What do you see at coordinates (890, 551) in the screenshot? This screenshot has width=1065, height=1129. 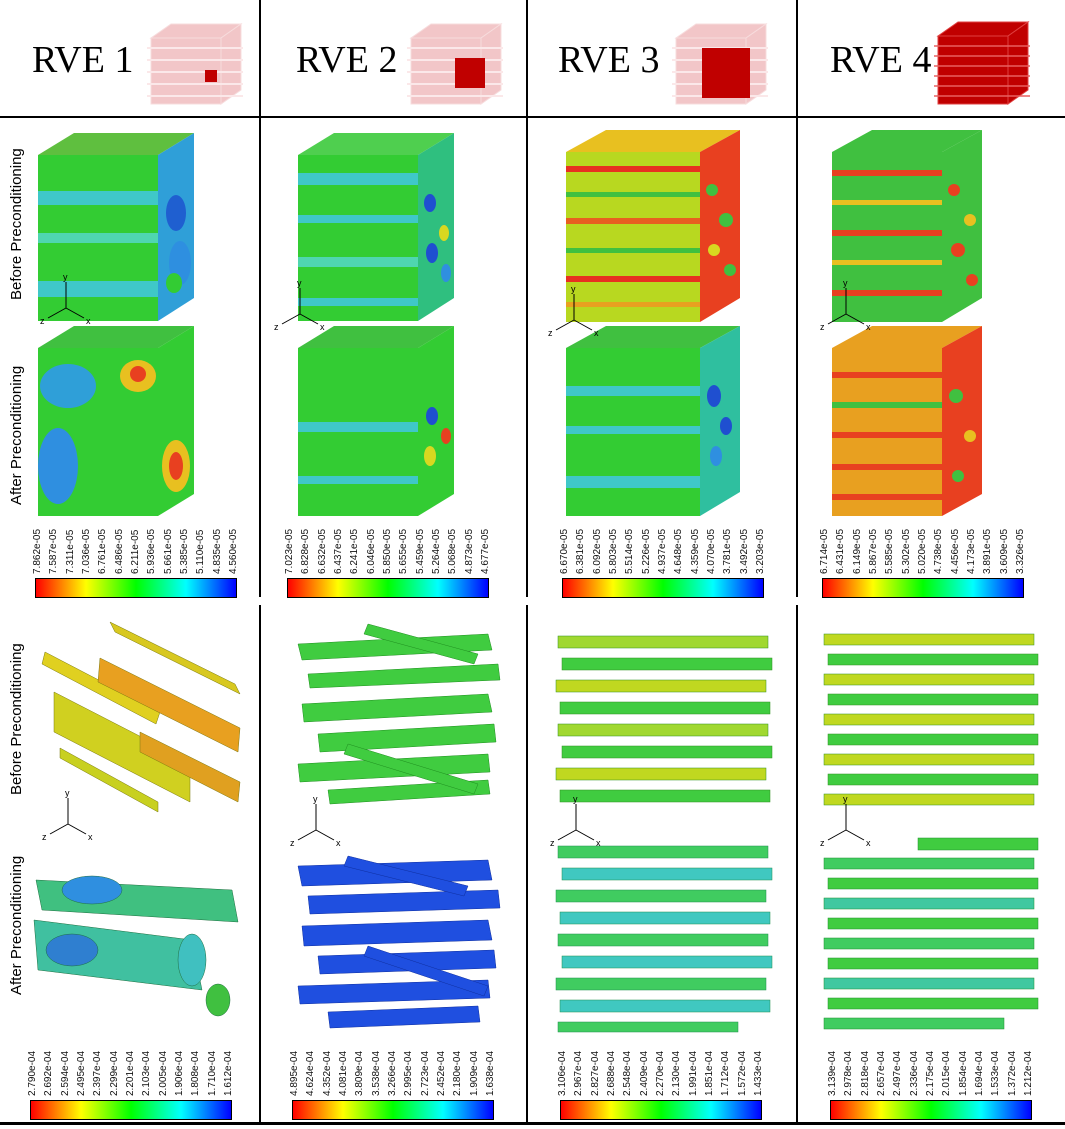 I see `colorbar-tick-label: 5.585e-05` at bounding box center [890, 551].